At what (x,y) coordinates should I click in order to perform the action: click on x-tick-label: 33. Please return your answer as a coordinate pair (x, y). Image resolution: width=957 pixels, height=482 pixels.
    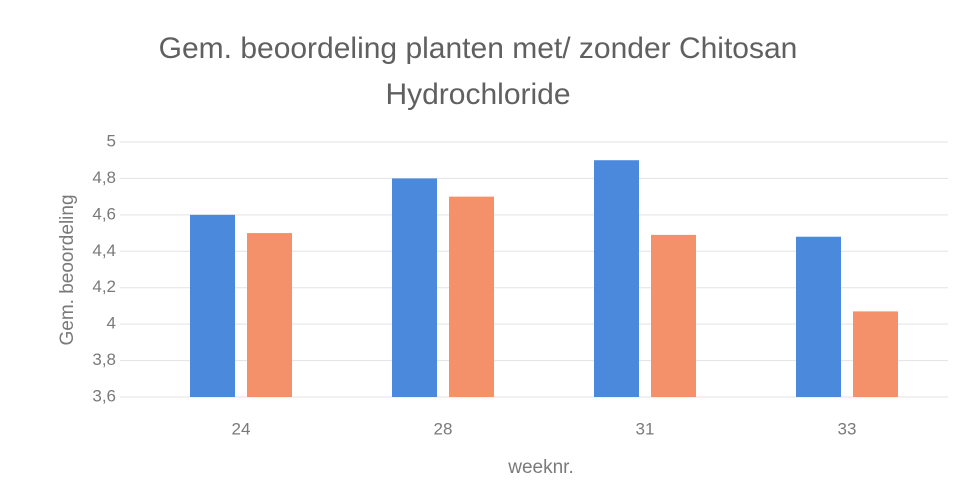
    Looking at the image, I should click on (847, 428).